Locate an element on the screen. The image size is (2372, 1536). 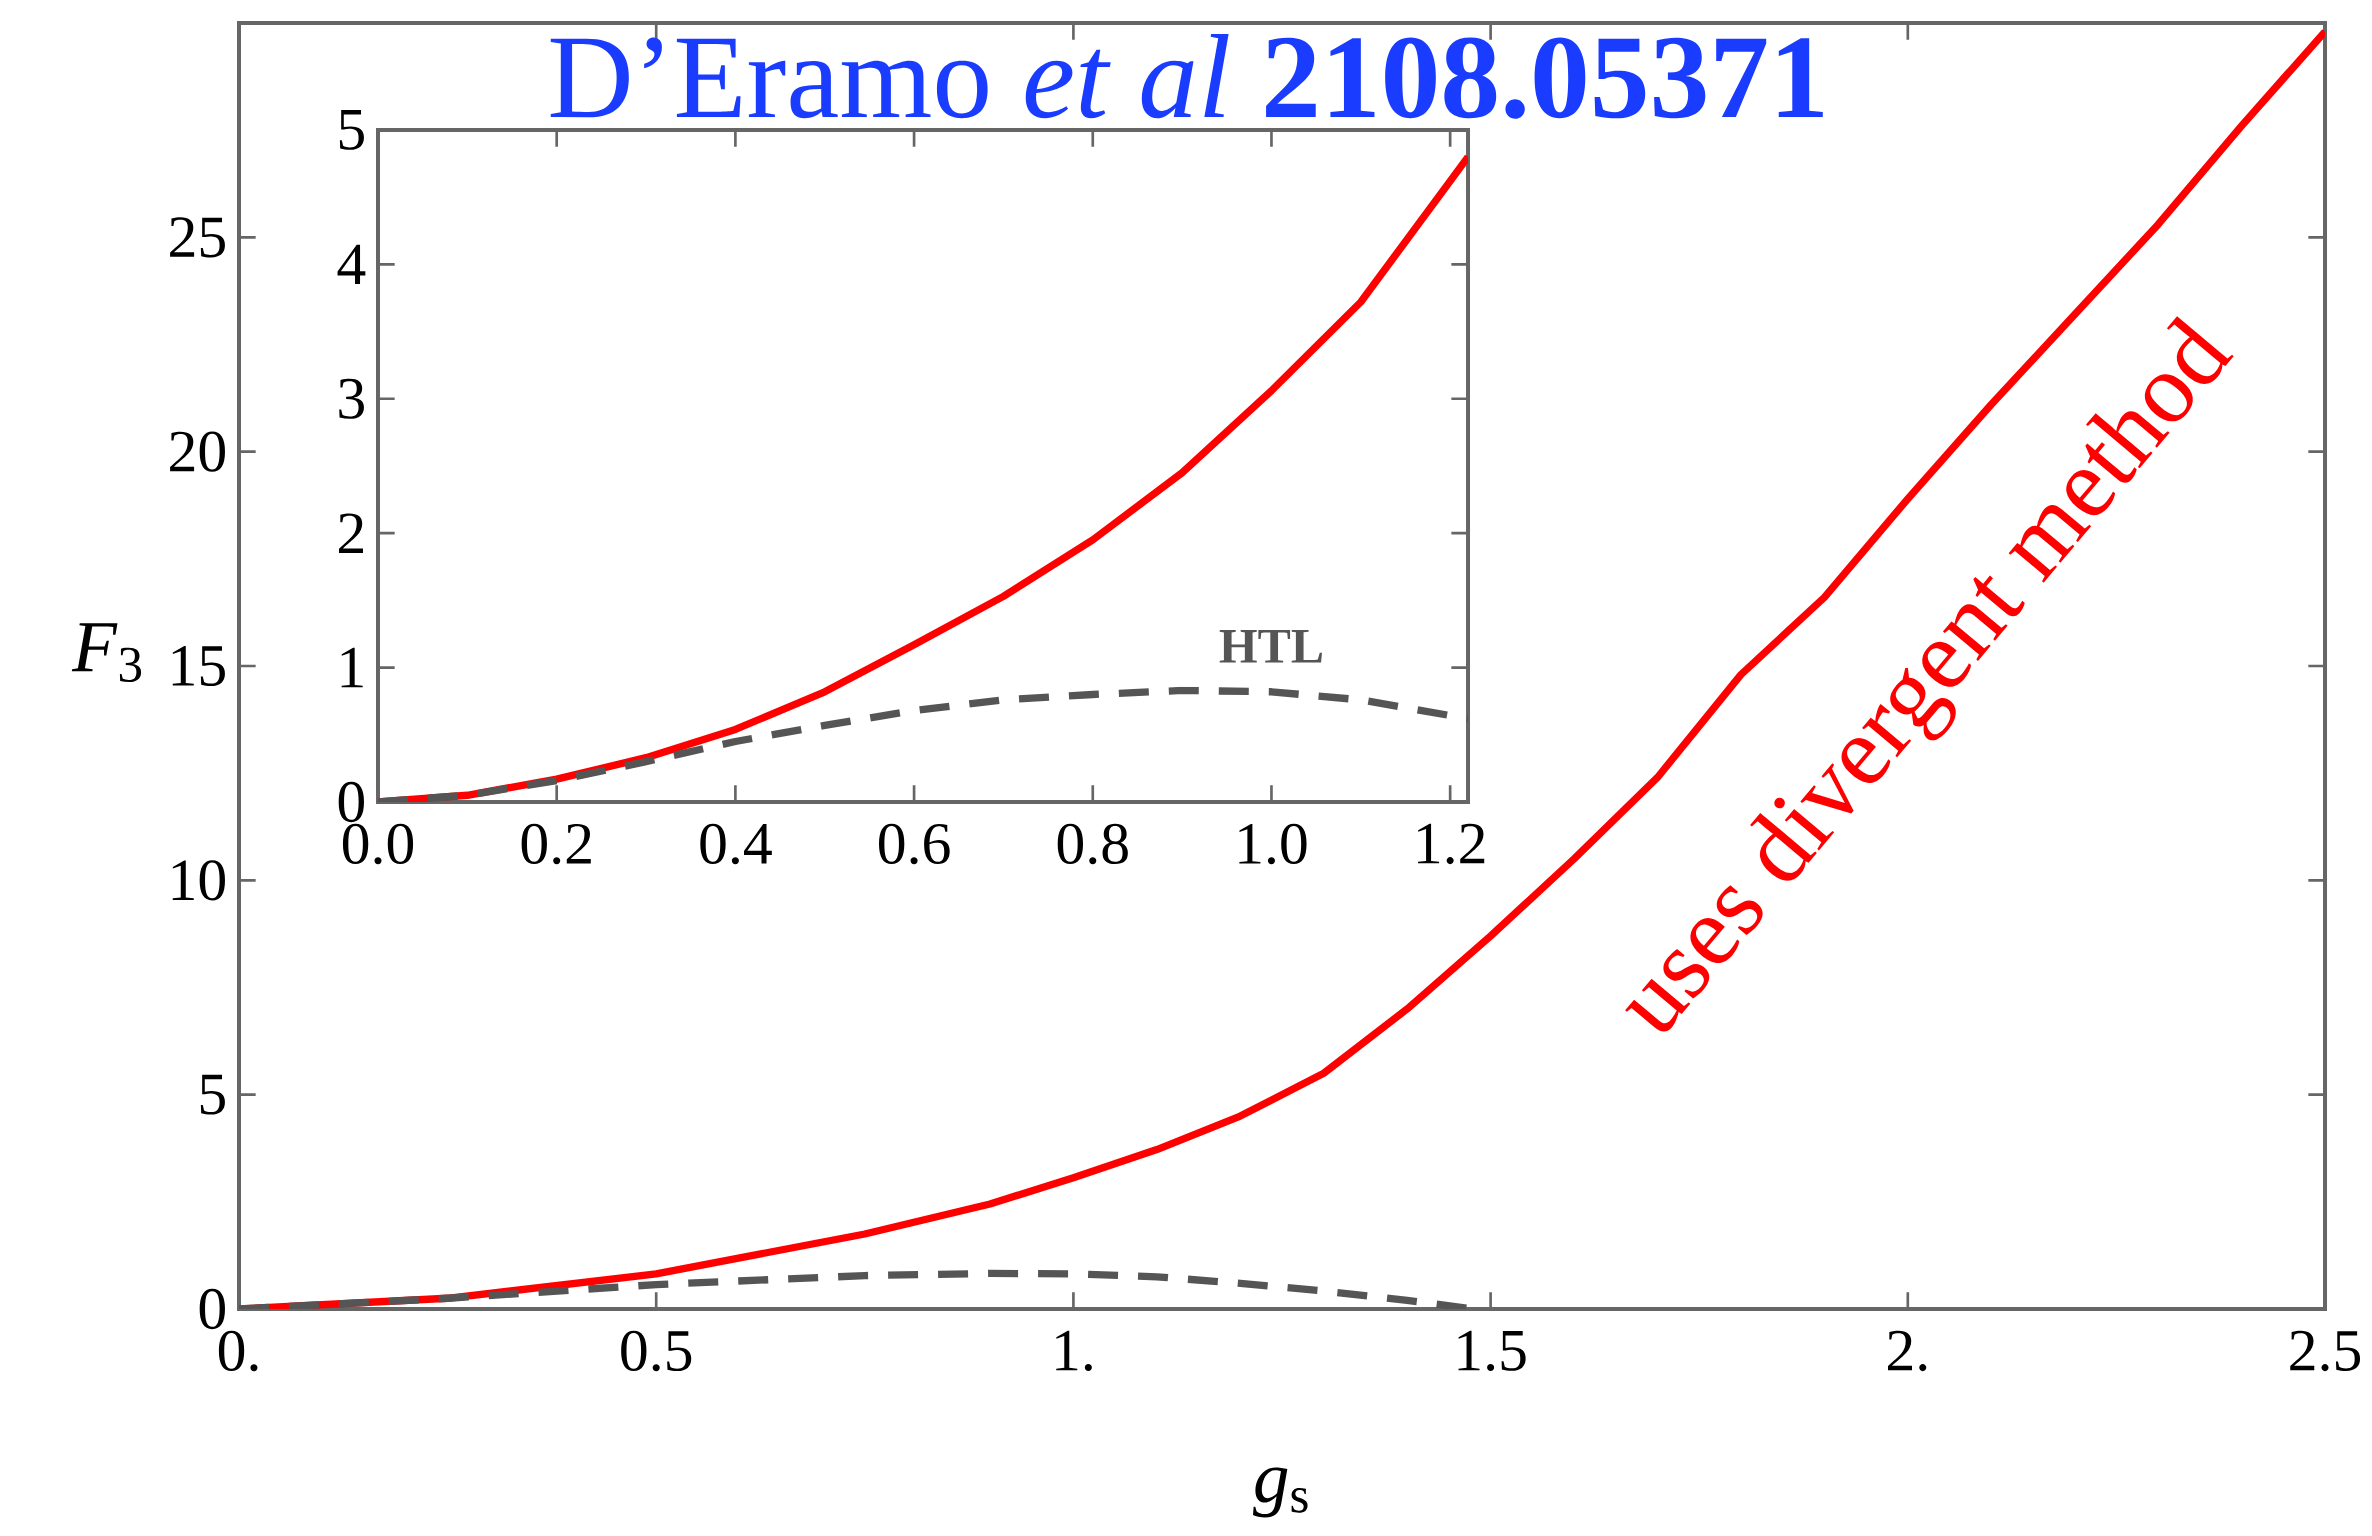
y-axis-title: F$_{3}$ is located at coordinates (106, 653).